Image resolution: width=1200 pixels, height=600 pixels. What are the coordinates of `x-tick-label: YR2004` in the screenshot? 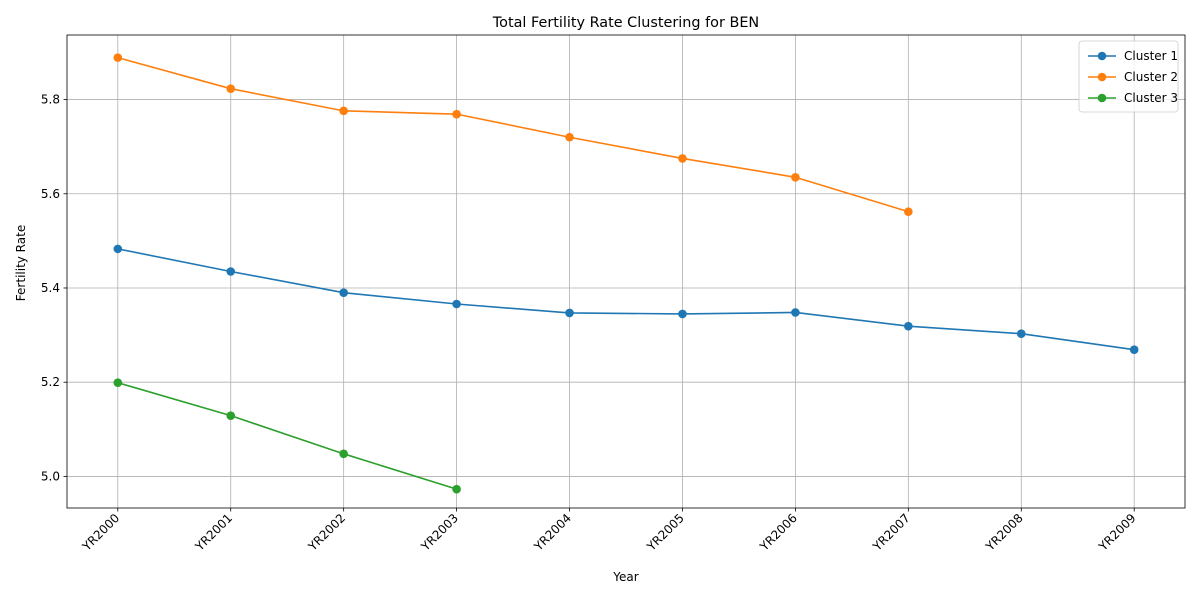 It's located at (552, 532).